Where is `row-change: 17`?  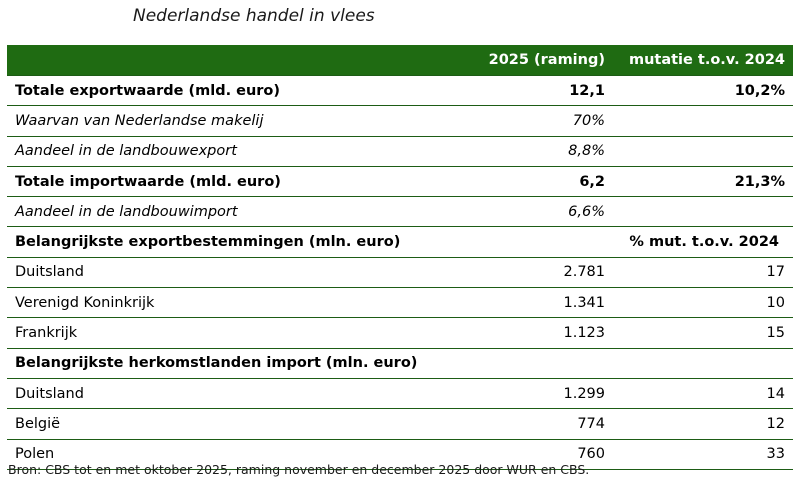 row-change: 17 is located at coordinates (703, 273).